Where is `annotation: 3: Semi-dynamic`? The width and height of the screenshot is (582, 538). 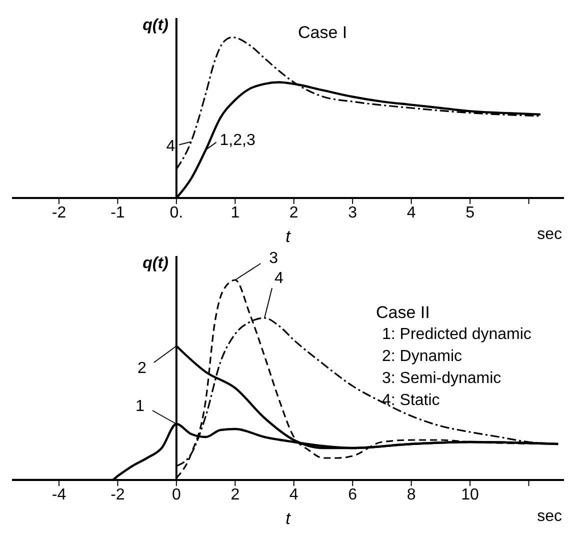
annotation: 3: Semi-dynamic is located at coordinates (441, 379).